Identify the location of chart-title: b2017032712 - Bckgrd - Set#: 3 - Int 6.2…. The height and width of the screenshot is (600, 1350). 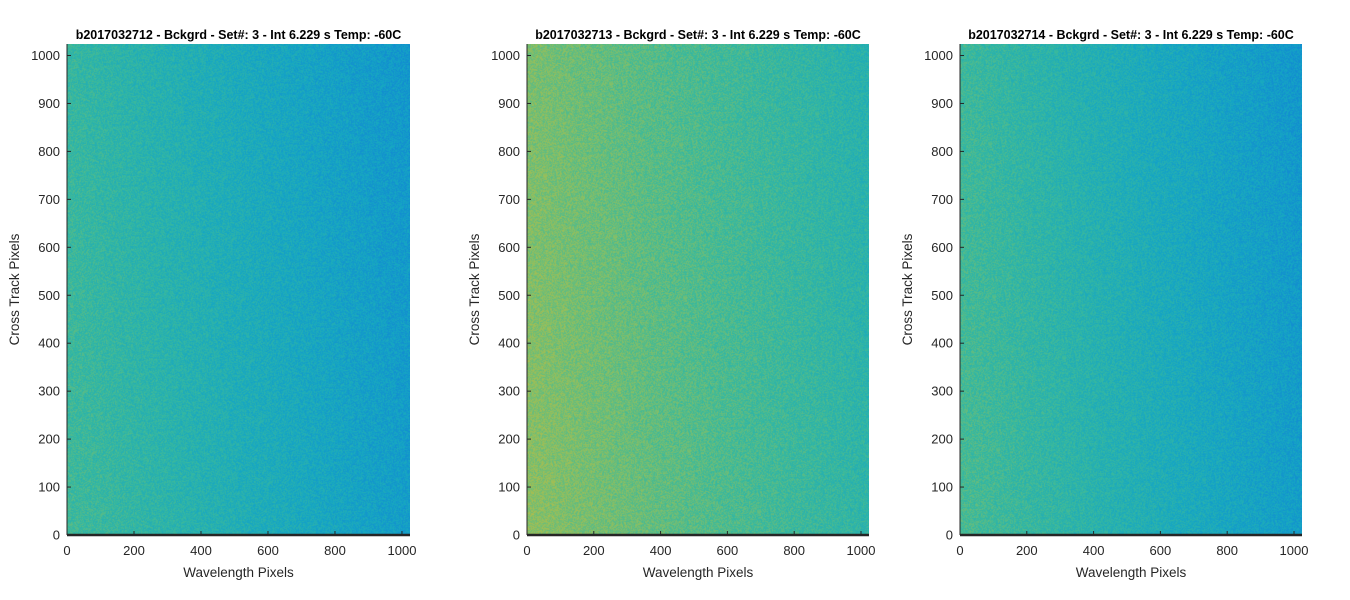
(239, 35).